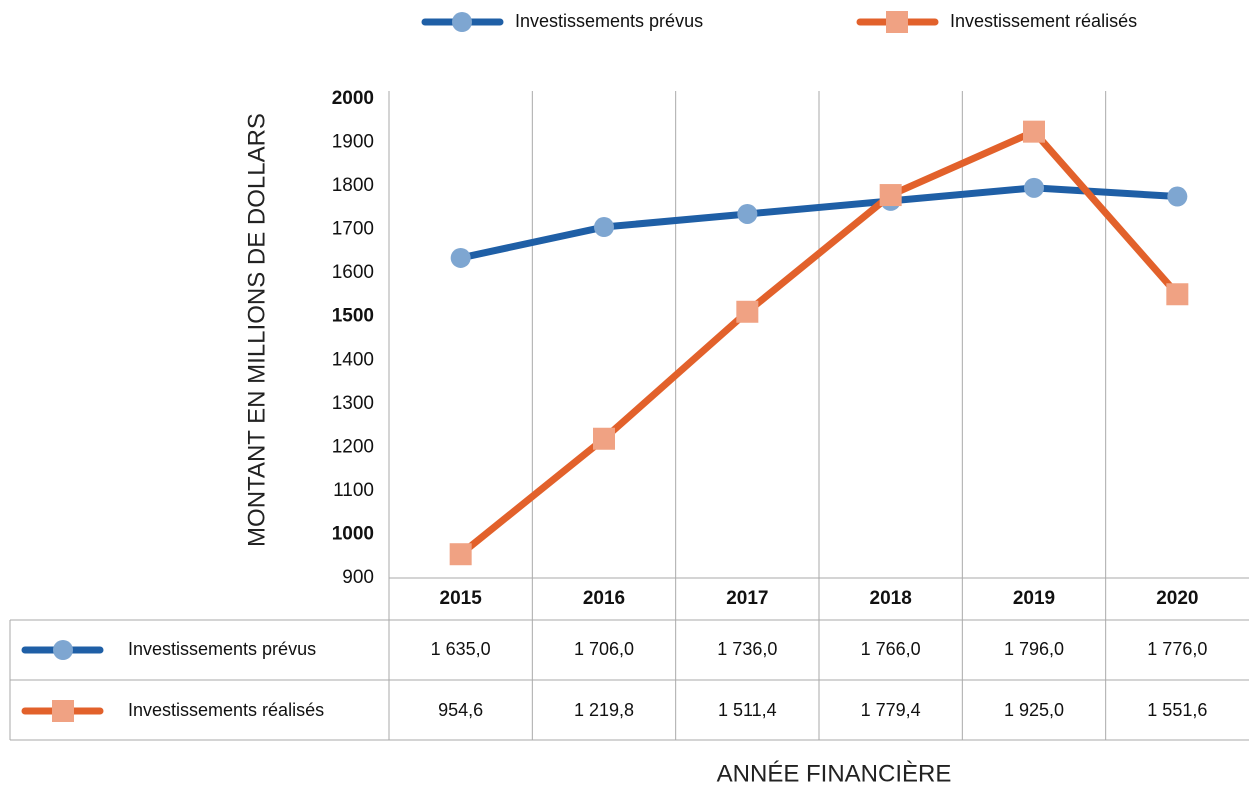 The width and height of the screenshot is (1249, 788). I want to click on y-tick-label: 1100, so click(353, 490).